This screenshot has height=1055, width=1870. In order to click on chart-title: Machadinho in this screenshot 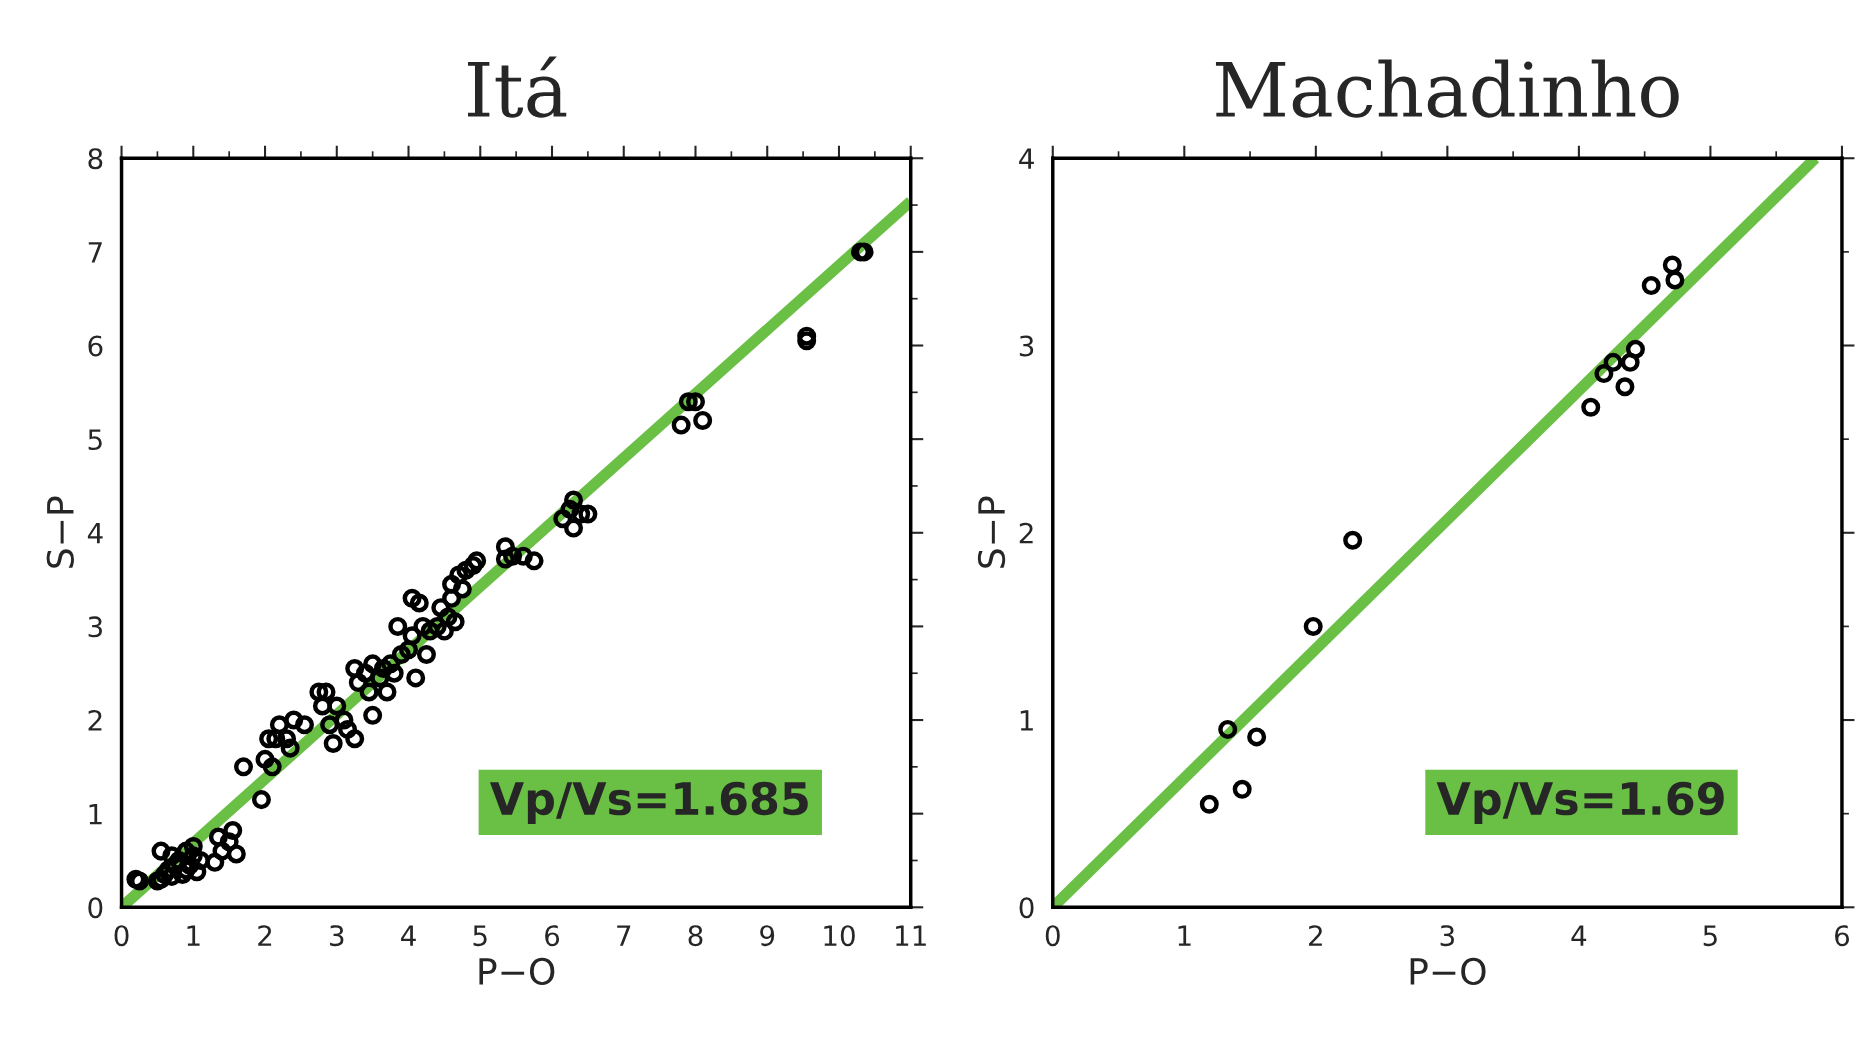, I will do `click(1447, 88)`.